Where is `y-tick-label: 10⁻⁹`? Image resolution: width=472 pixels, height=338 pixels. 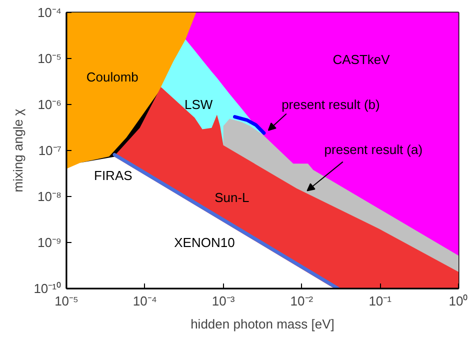 y-tick-label: 10⁻⁹ is located at coordinates (49, 242).